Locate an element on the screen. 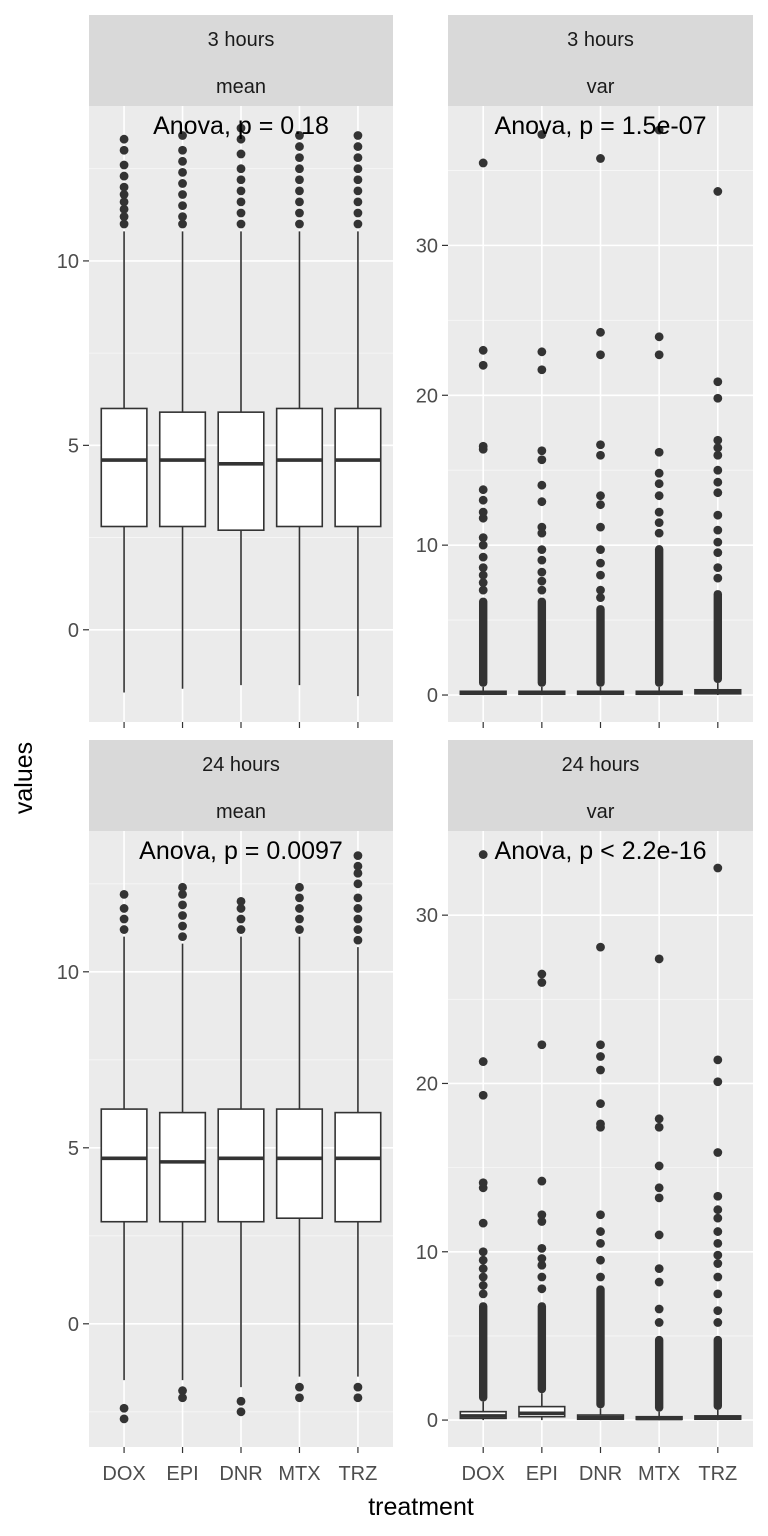 This screenshot has width=768, height=1536. x-tick-label-mtx: MTX is located at coordinates (299, 1474).